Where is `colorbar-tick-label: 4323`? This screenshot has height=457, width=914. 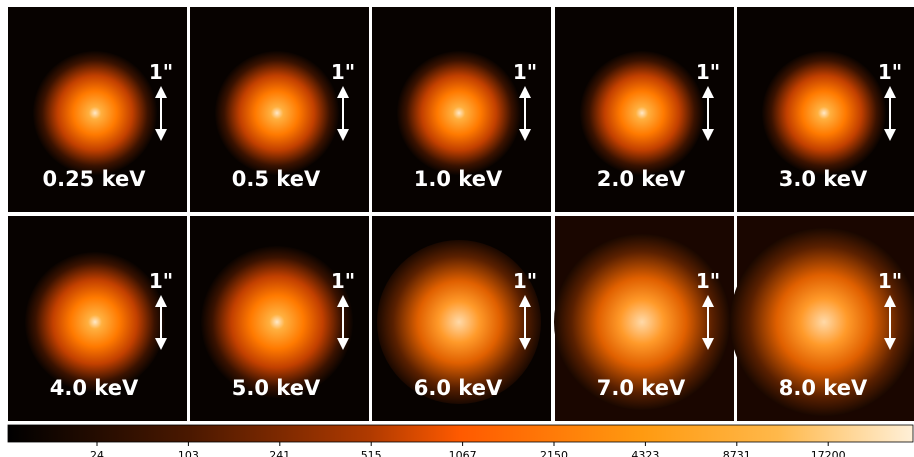 colorbar-tick-label: 4323 is located at coordinates (645, 453).